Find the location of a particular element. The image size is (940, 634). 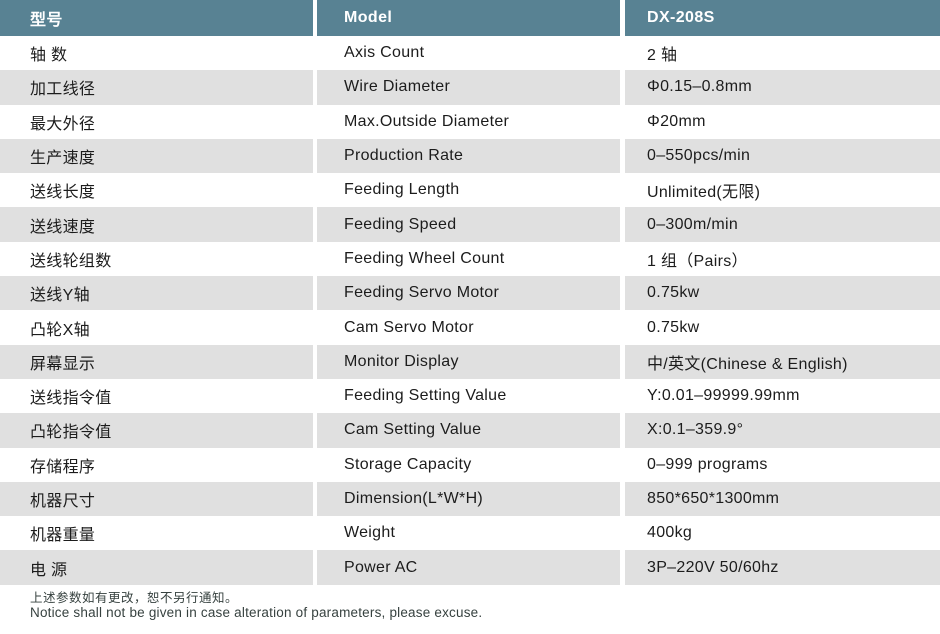

header-label-en: Model is located at coordinates (471, 18).